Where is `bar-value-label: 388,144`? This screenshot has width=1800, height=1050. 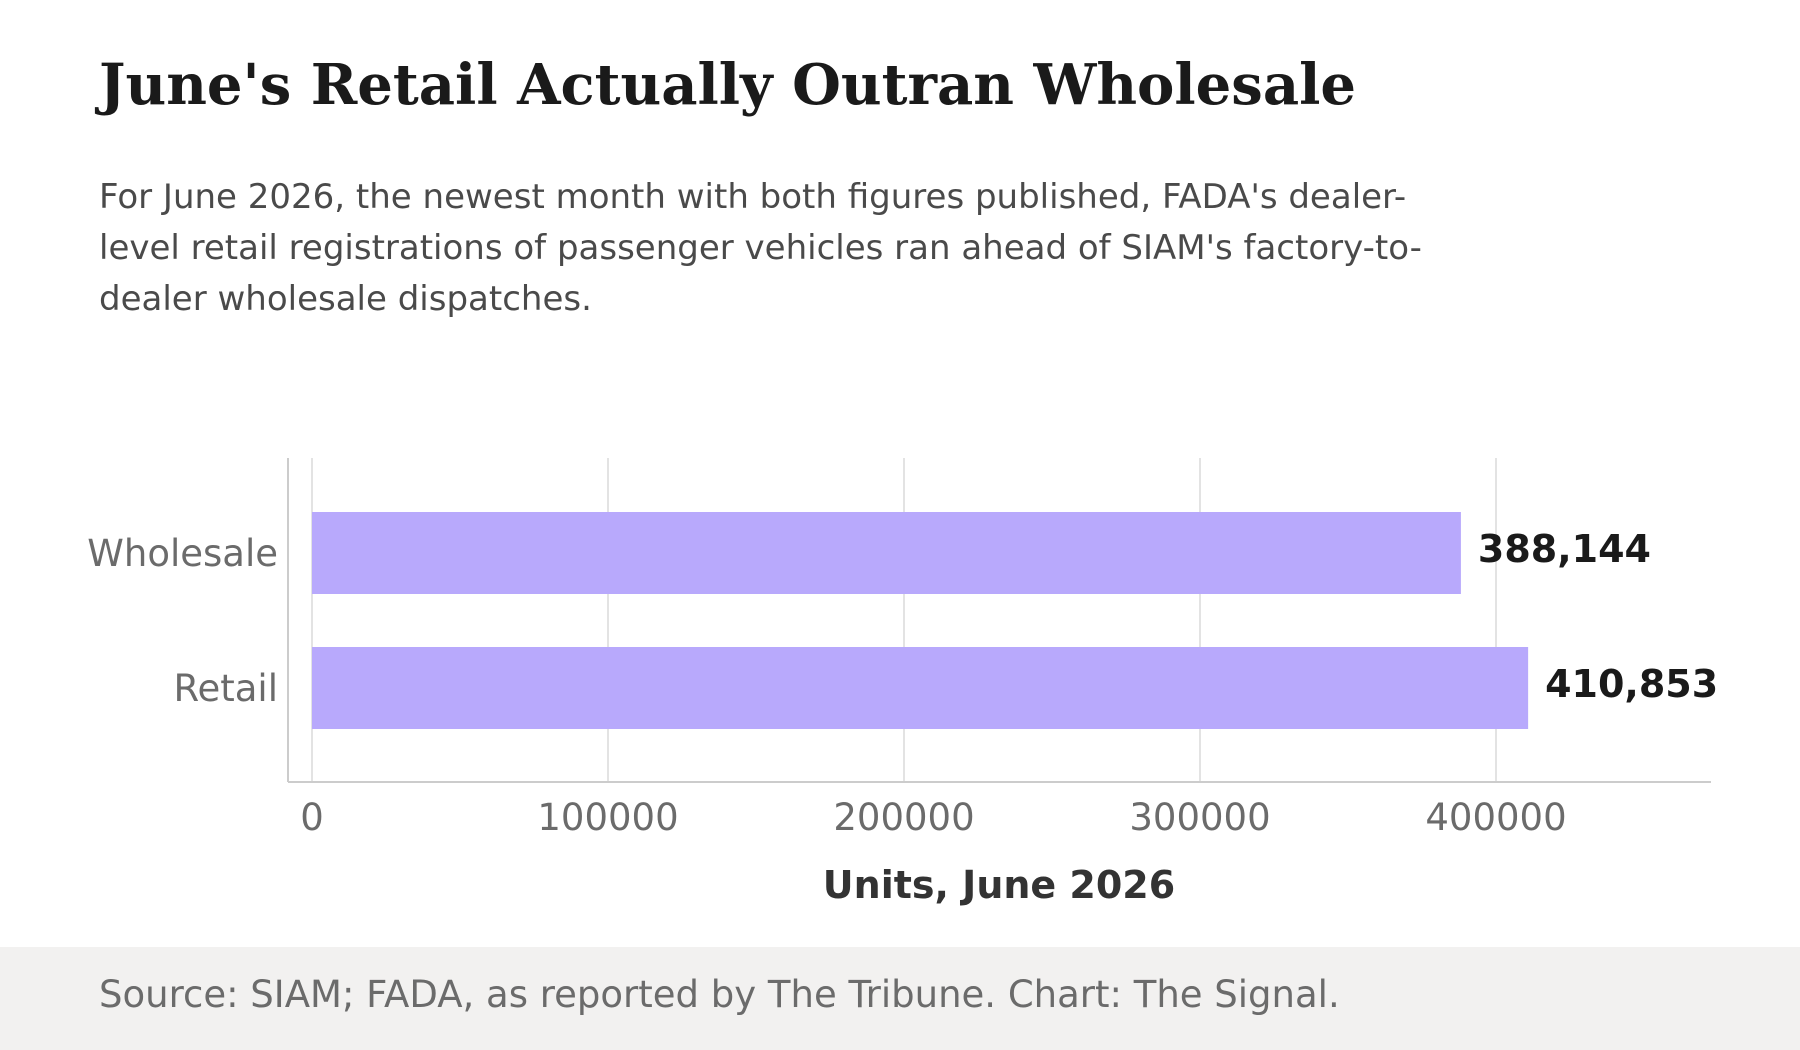 bar-value-label: 388,144 is located at coordinates (1564, 549).